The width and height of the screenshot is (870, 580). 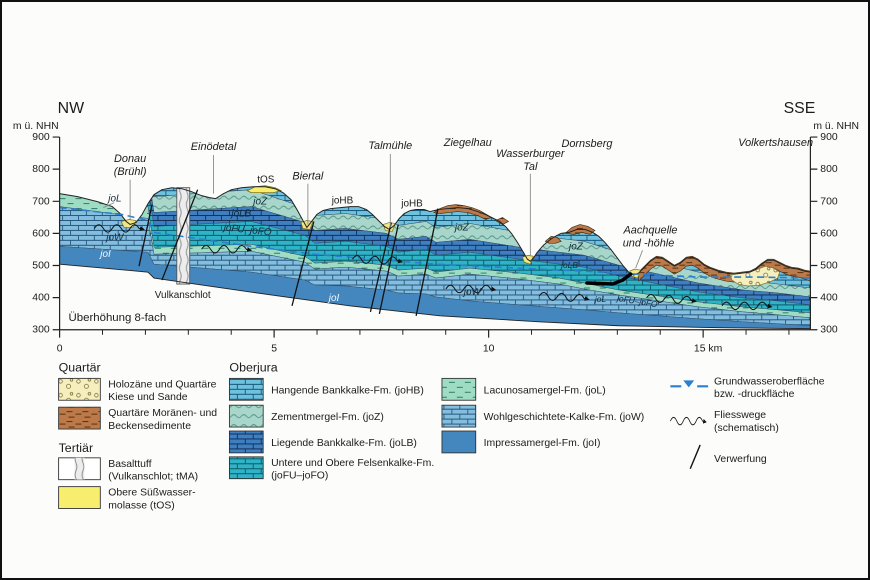 I want to click on place-label: Tal, so click(x=530, y=167).